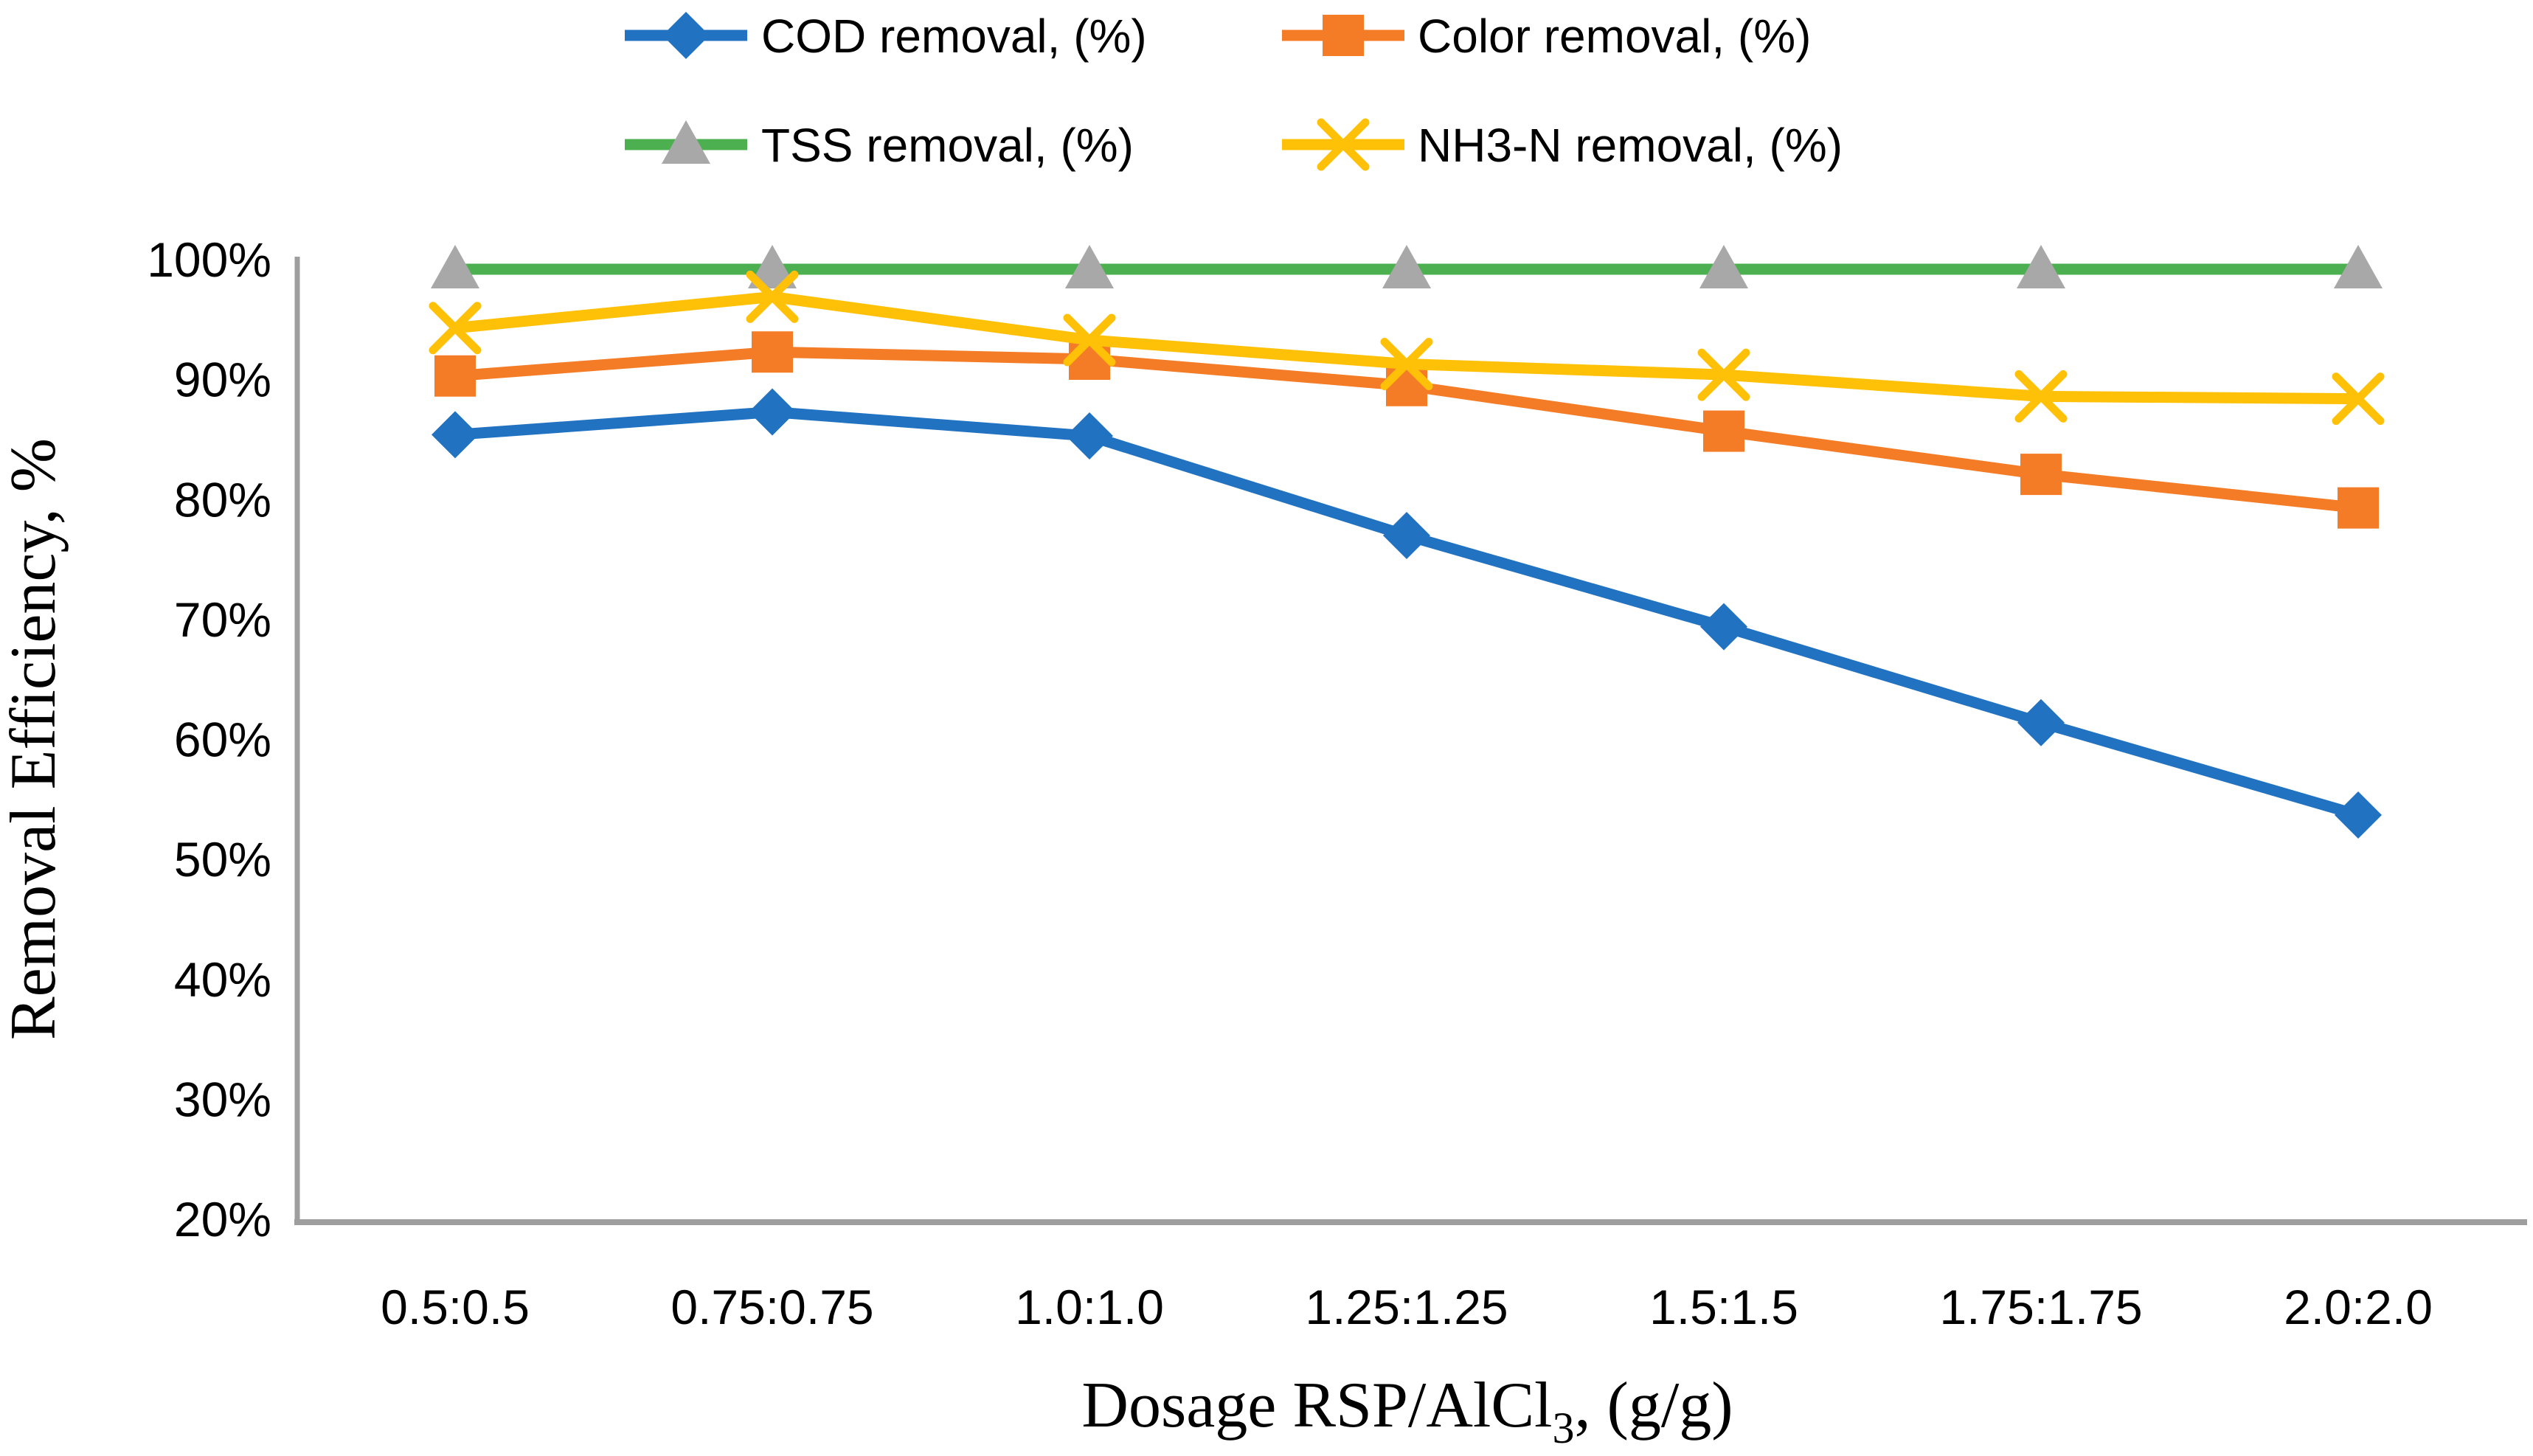  Describe the element at coordinates (1316, 1405) in the screenshot. I see `x-axis-title-prefix: Dosage RSP/AlCl` at that location.